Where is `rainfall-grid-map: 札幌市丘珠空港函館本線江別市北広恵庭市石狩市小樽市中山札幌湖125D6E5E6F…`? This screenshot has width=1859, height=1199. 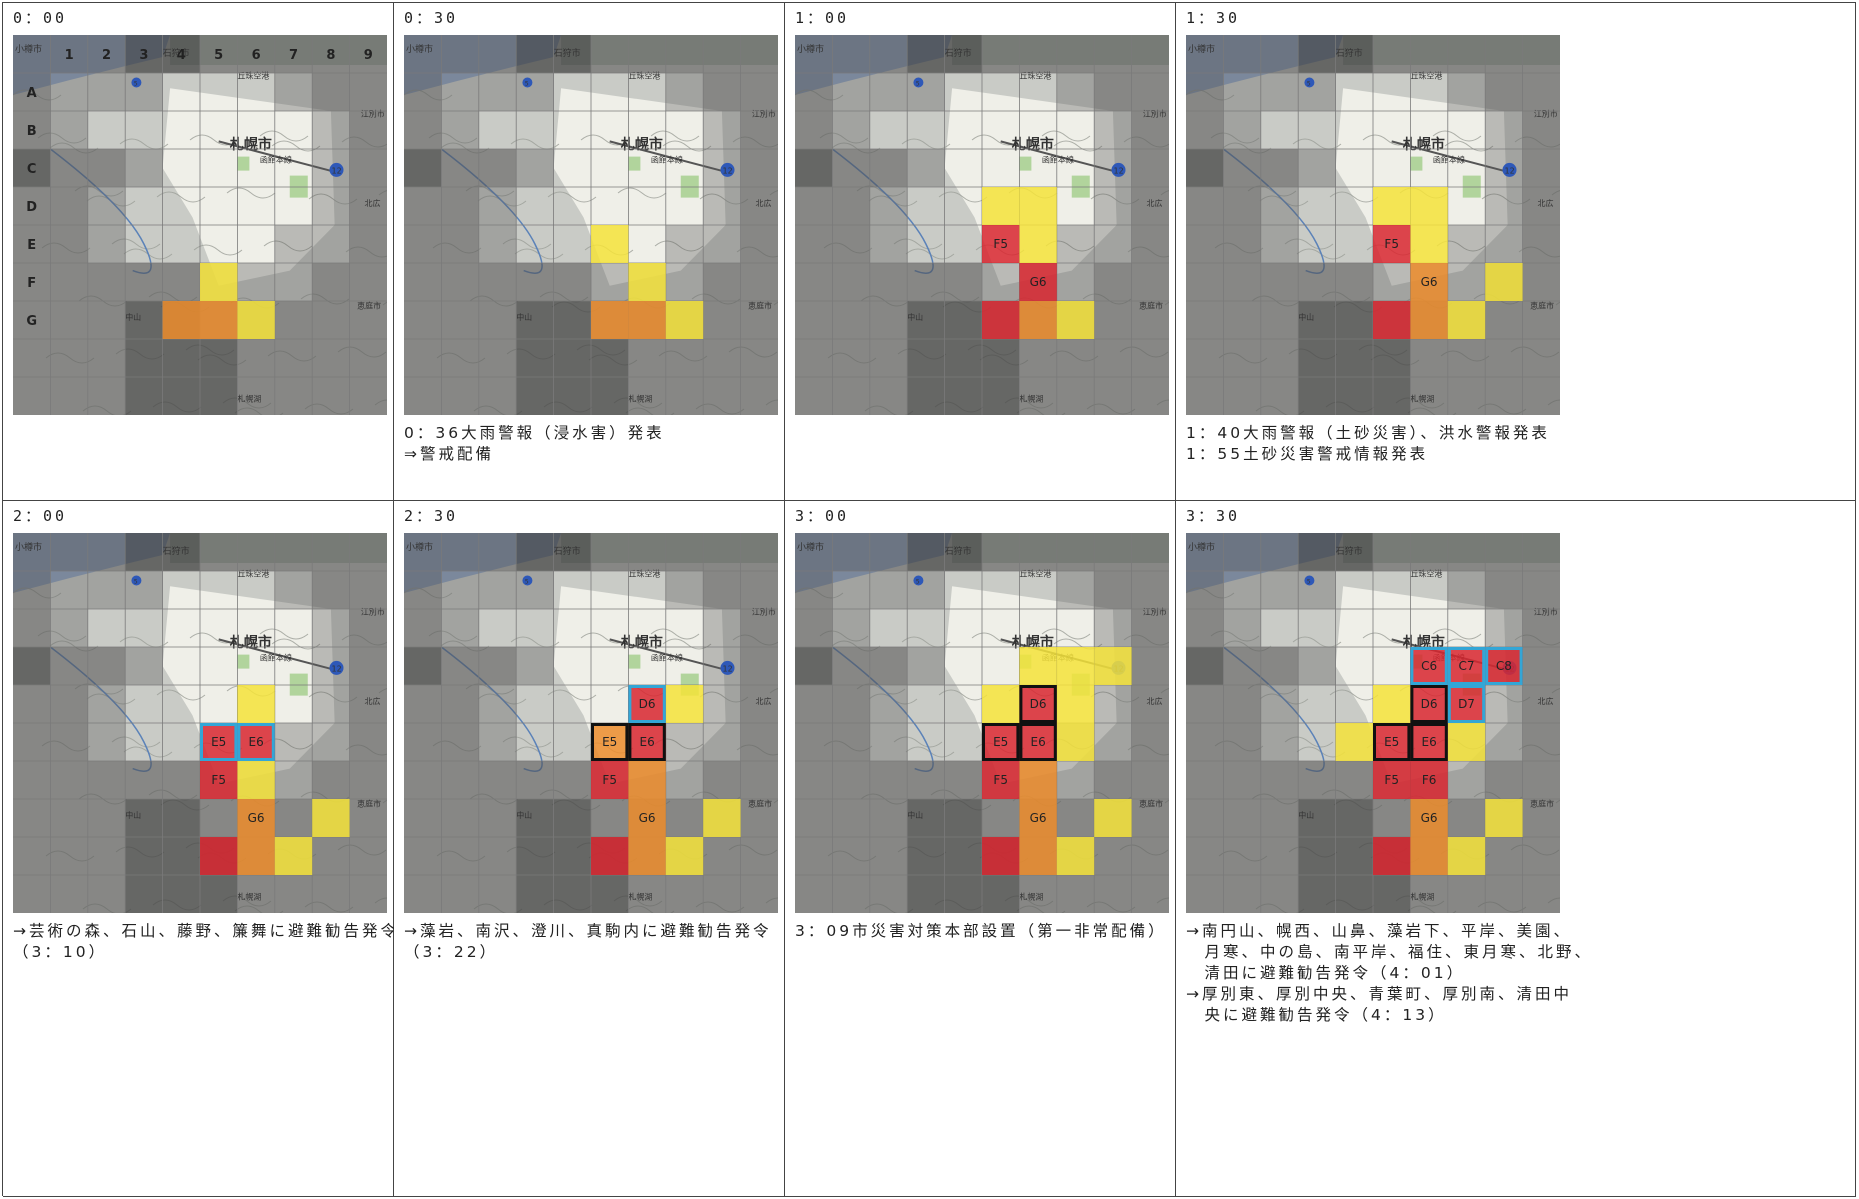
rainfall-grid-map: 札幌市丘珠空港函館本線江別市北広恵庭市石狩市小樽市中山札幌湖125D6E5E6F… is located at coordinates (982, 723).